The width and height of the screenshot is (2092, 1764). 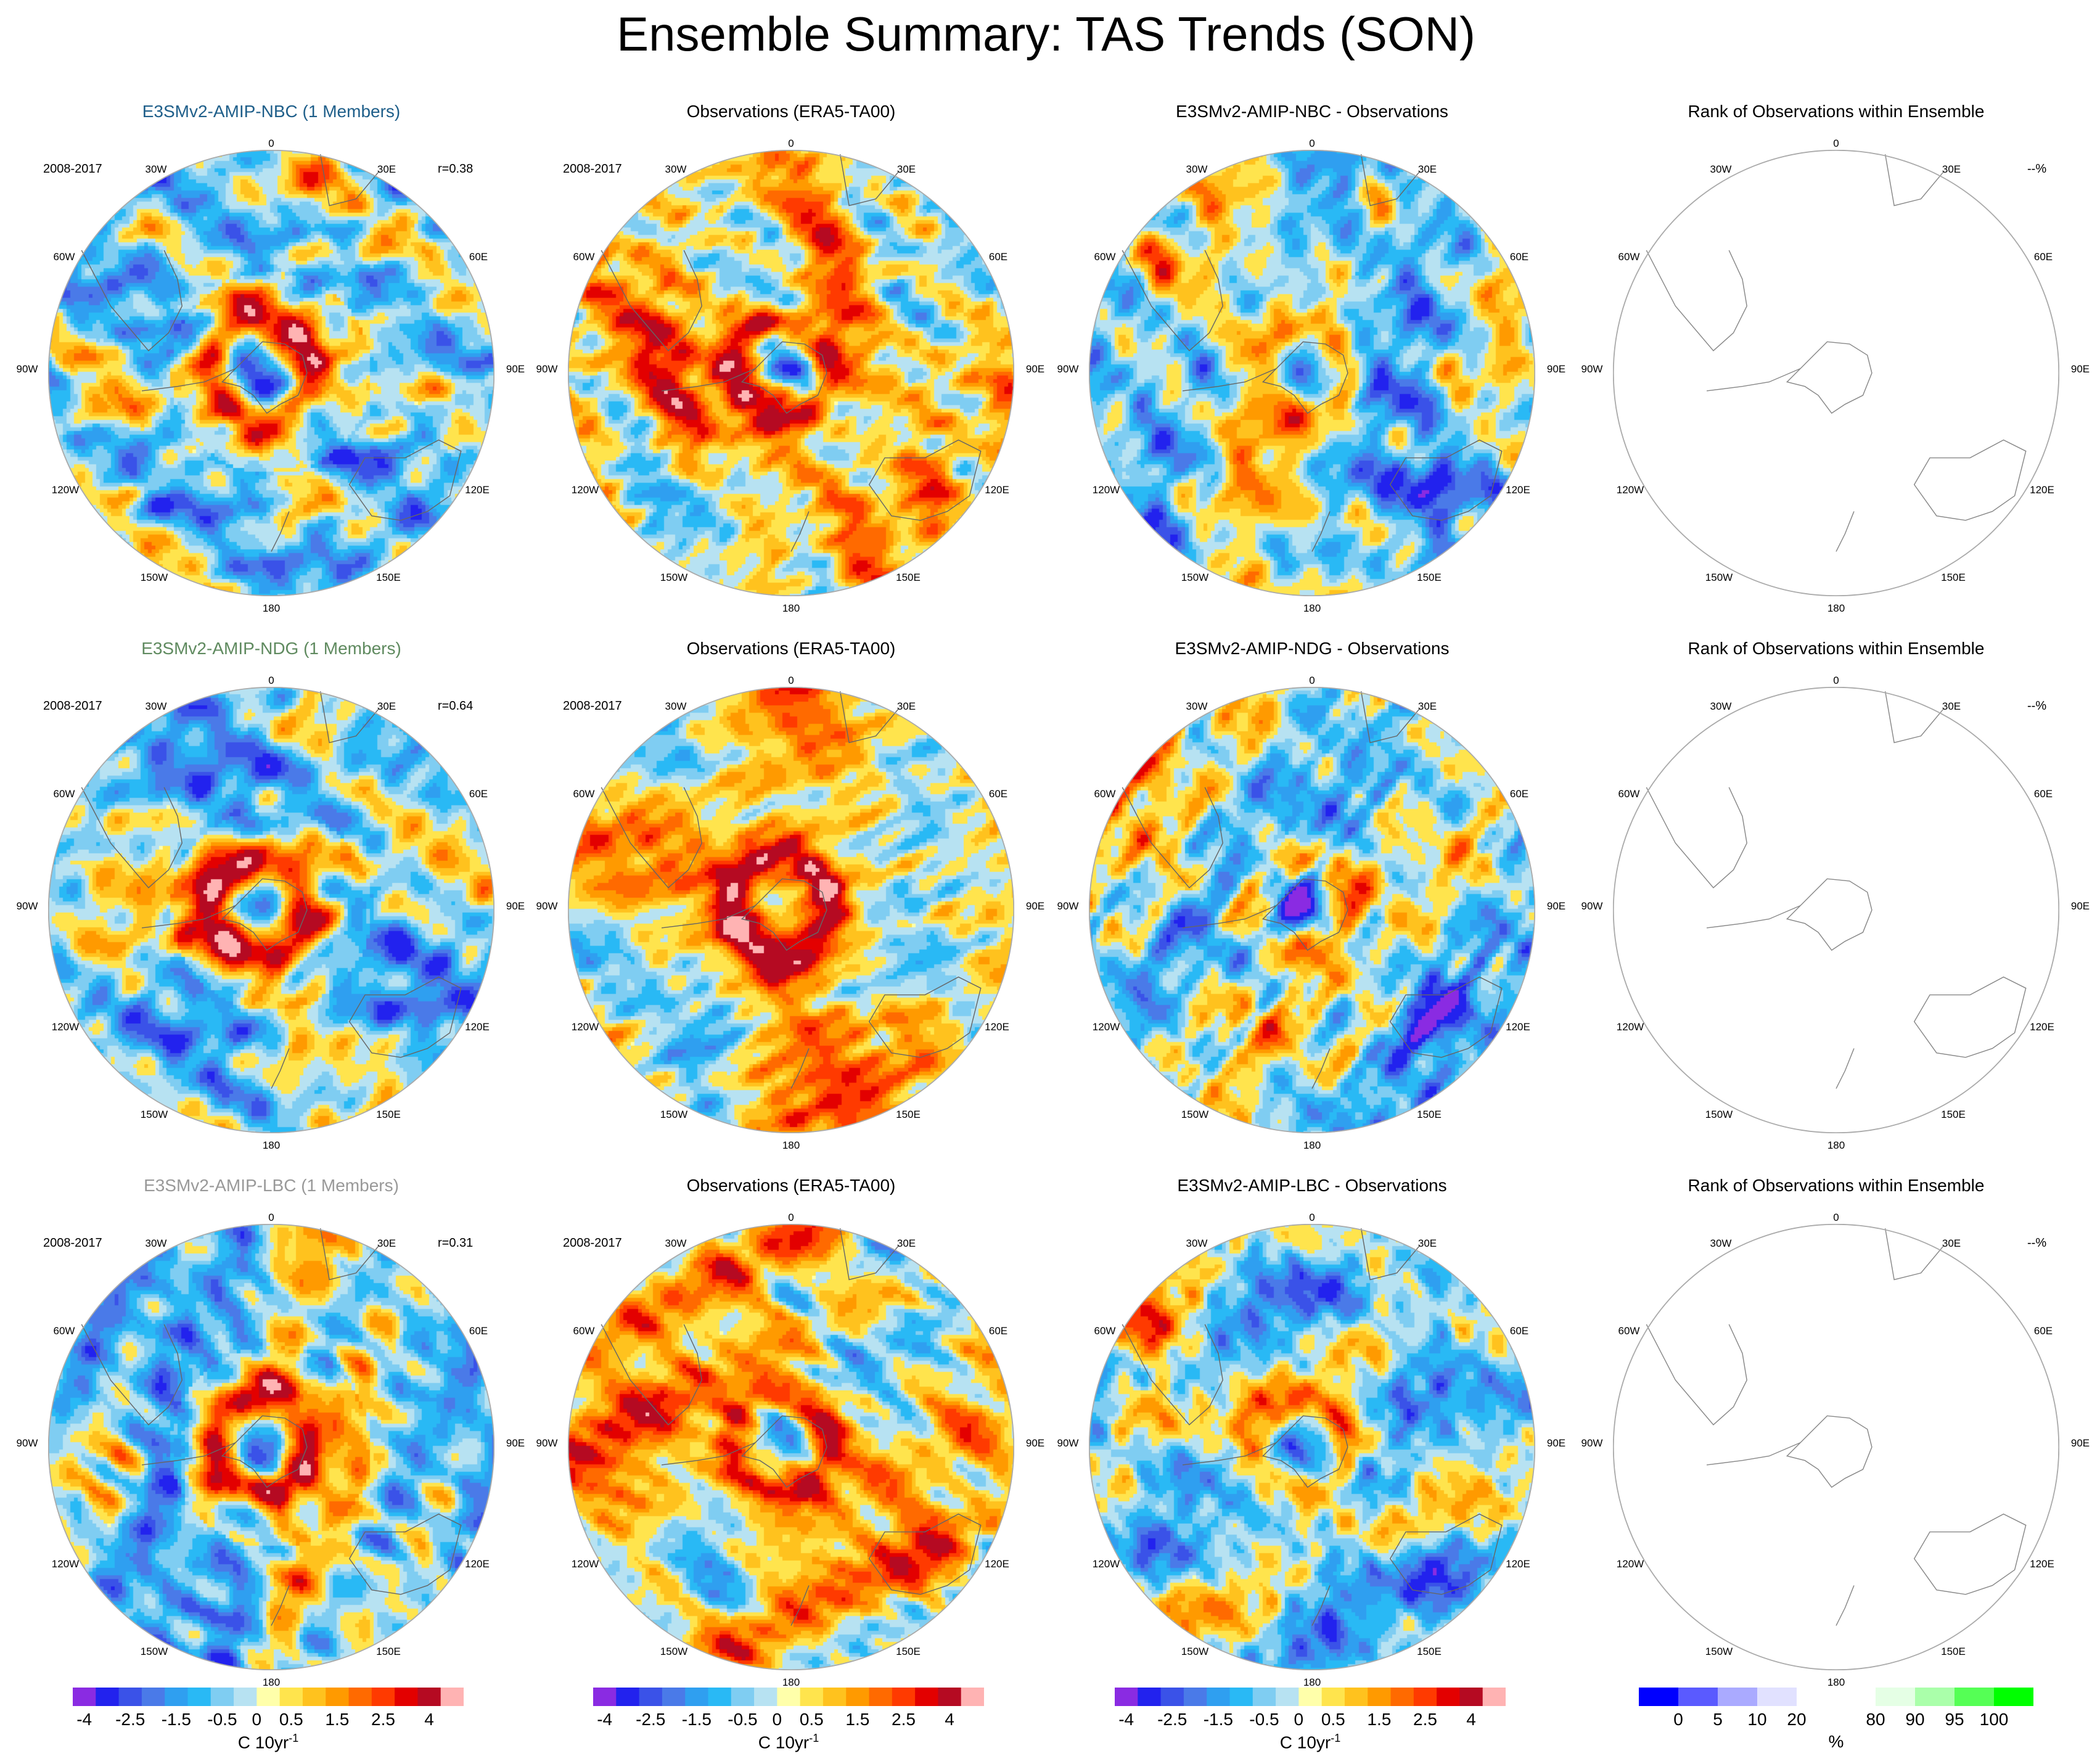 What do you see at coordinates (1915, 1719) in the screenshot?
I see `colorbar-tick-label: 90` at bounding box center [1915, 1719].